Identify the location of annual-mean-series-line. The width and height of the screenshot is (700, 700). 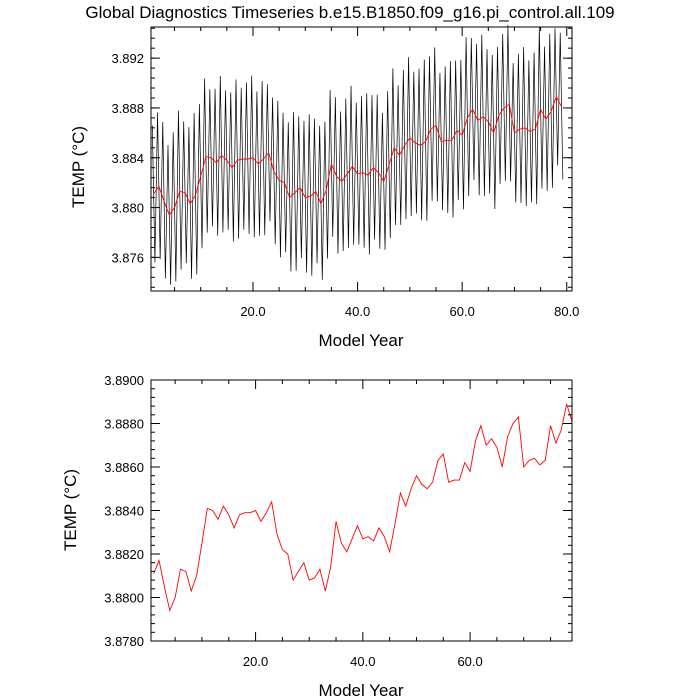
(357, 155).